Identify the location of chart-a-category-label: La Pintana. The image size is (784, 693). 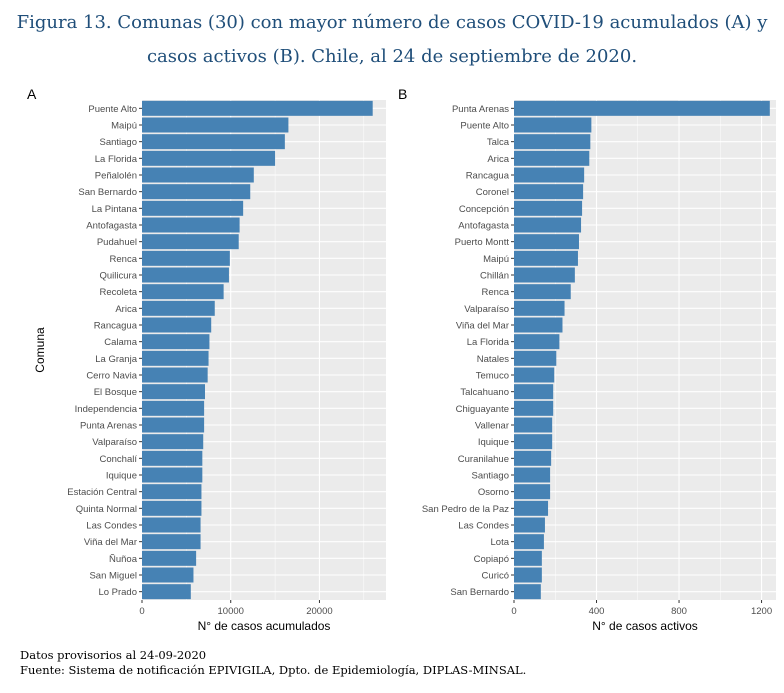
(115, 209).